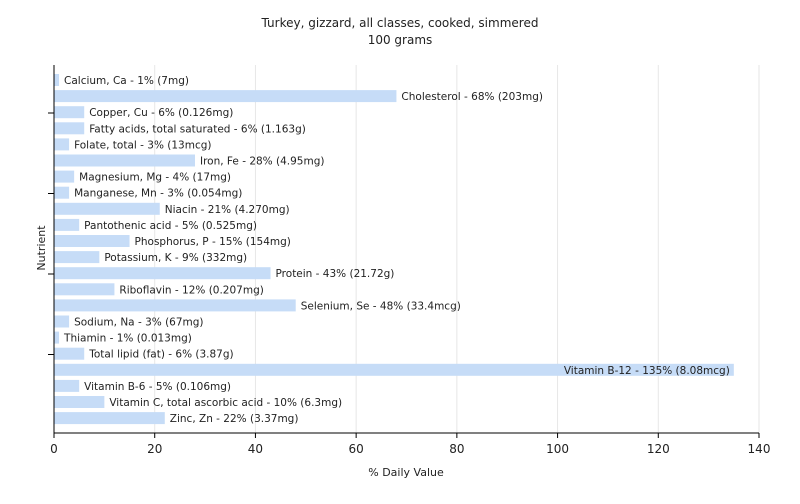 Image resolution: width=800 pixels, height=504 pixels. What do you see at coordinates (157, 387) in the screenshot?
I see `bar-data-label: Vitamin B-6 - 5% (0.106mg)` at bounding box center [157, 387].